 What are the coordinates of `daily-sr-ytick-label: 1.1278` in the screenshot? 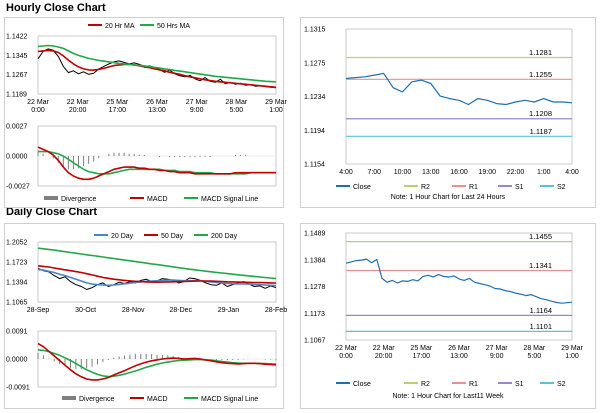 It's located at (315, 287).